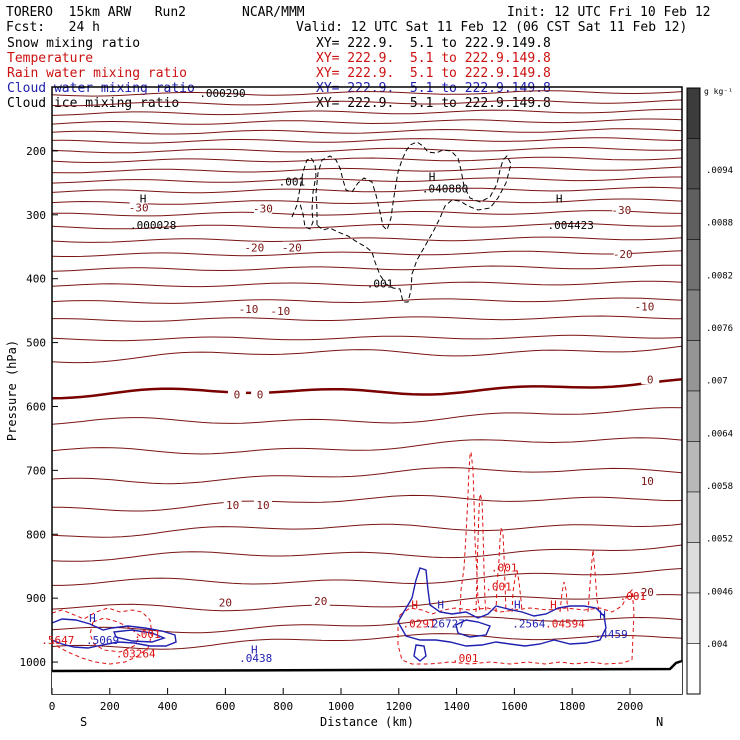 The height and width of the screenshot is (740, 740). I want to click on cloud-ice-contour-main, so click(413, 222).